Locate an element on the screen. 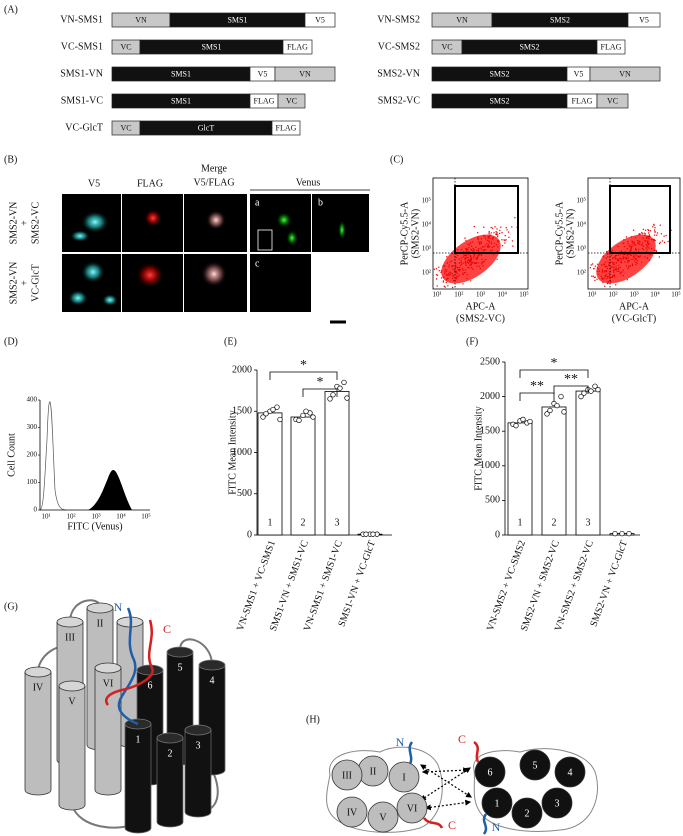 The height and width of the screenshot is (836, 683). x-tick-label: SMS1-VN + SMS1-VC is located at coordinates (289, 586).